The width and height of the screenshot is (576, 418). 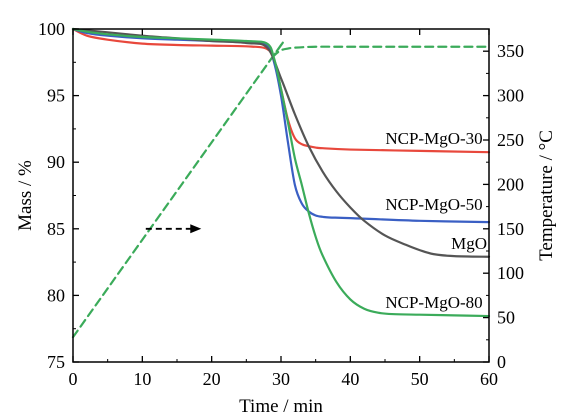 What do you see at coordinates (281, 406) in the screenshot?
I see `x-axis-title: Time / min` at bounding box center [281, 406].